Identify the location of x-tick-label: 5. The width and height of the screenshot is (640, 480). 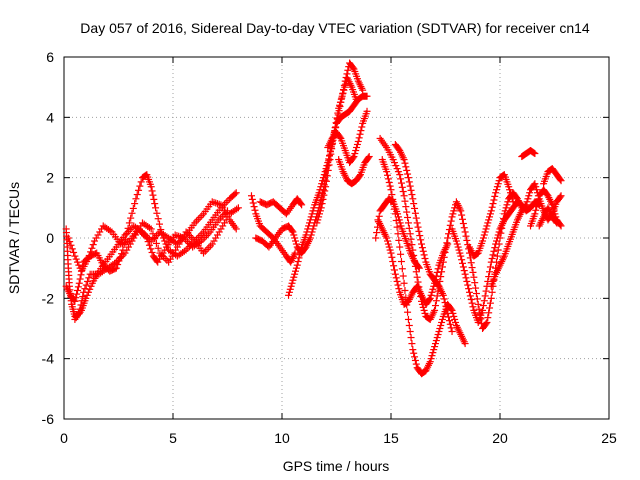
(173, 438).